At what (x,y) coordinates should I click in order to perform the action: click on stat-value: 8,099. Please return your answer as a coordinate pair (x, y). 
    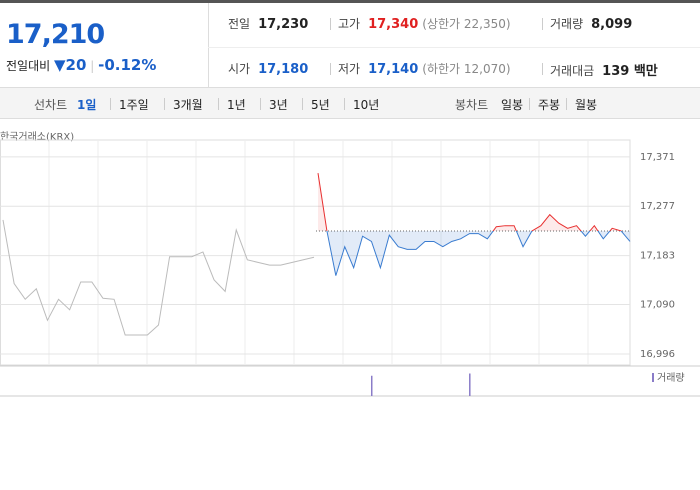
    Looking at the image, I should click on (612, 24).